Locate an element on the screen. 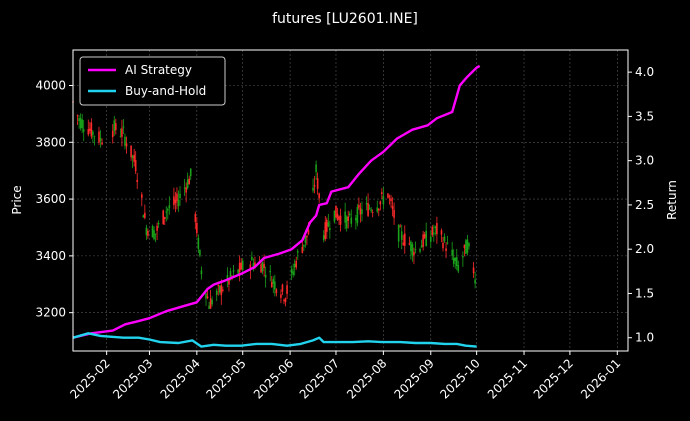 The height and width of the screenshot is (421, 690). legend: AI Strategy Buy-and-Hold is located at coordinates (152, 81).